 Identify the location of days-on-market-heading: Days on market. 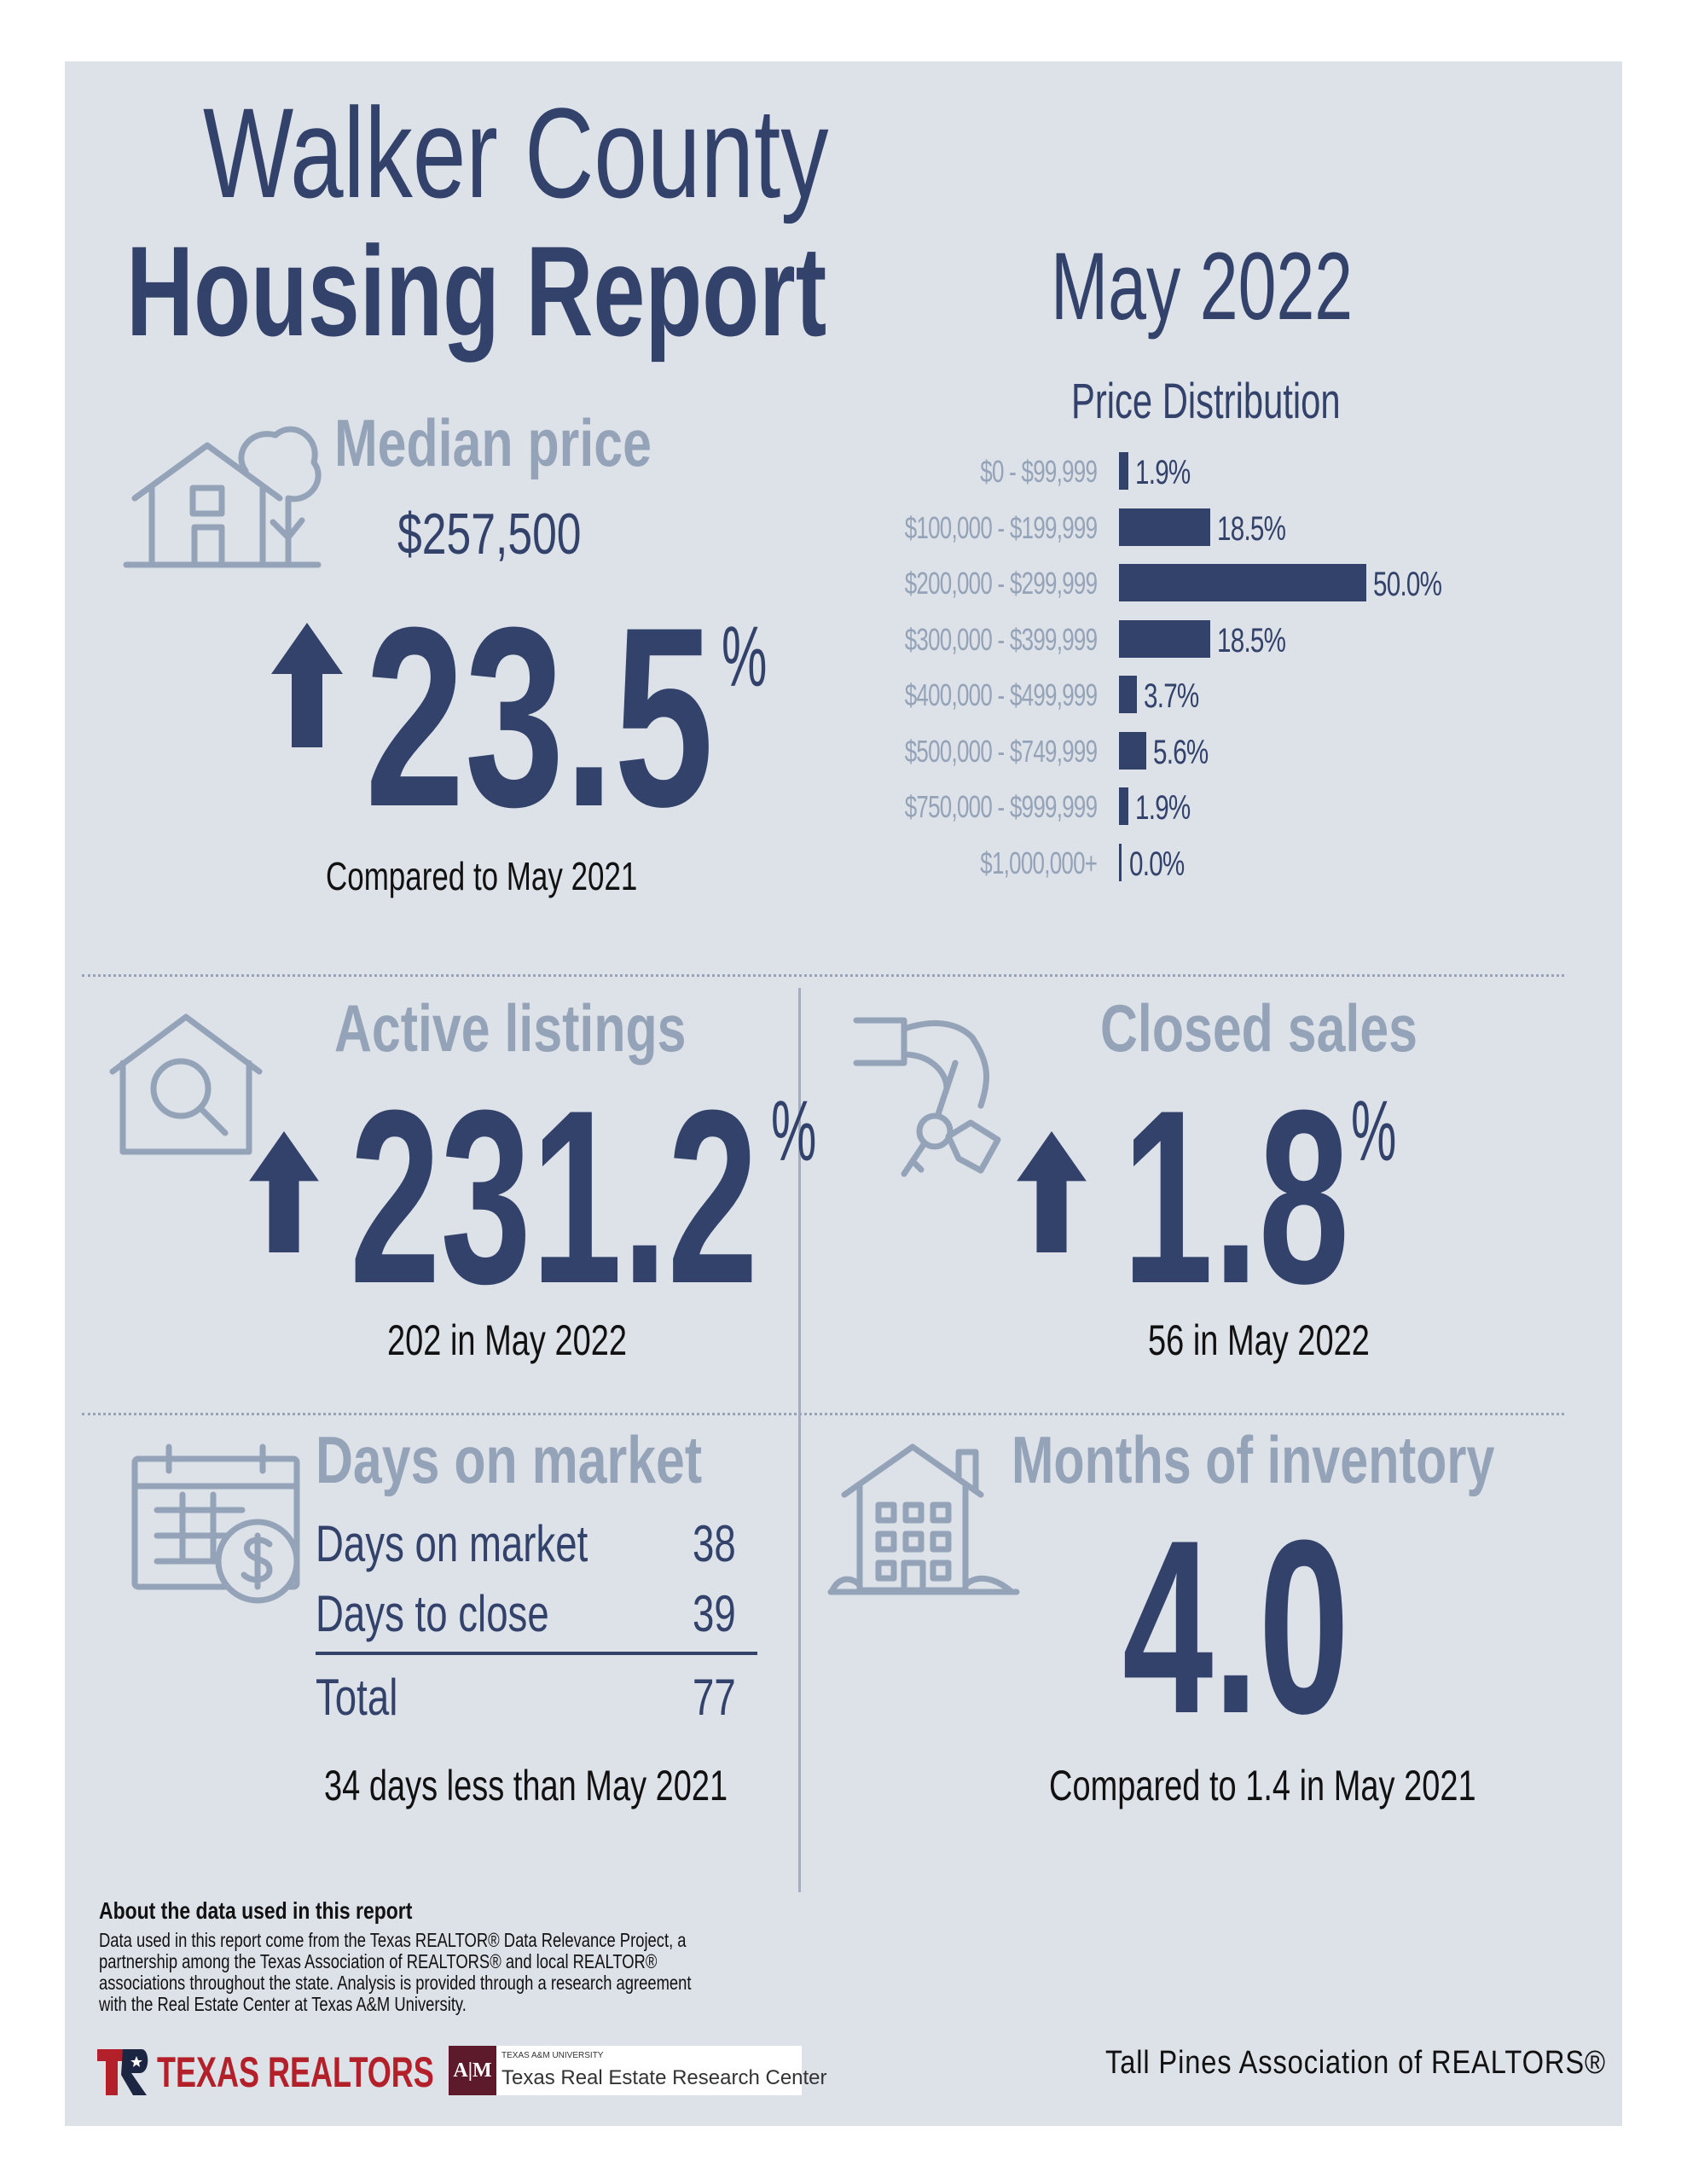
(510, 1460).